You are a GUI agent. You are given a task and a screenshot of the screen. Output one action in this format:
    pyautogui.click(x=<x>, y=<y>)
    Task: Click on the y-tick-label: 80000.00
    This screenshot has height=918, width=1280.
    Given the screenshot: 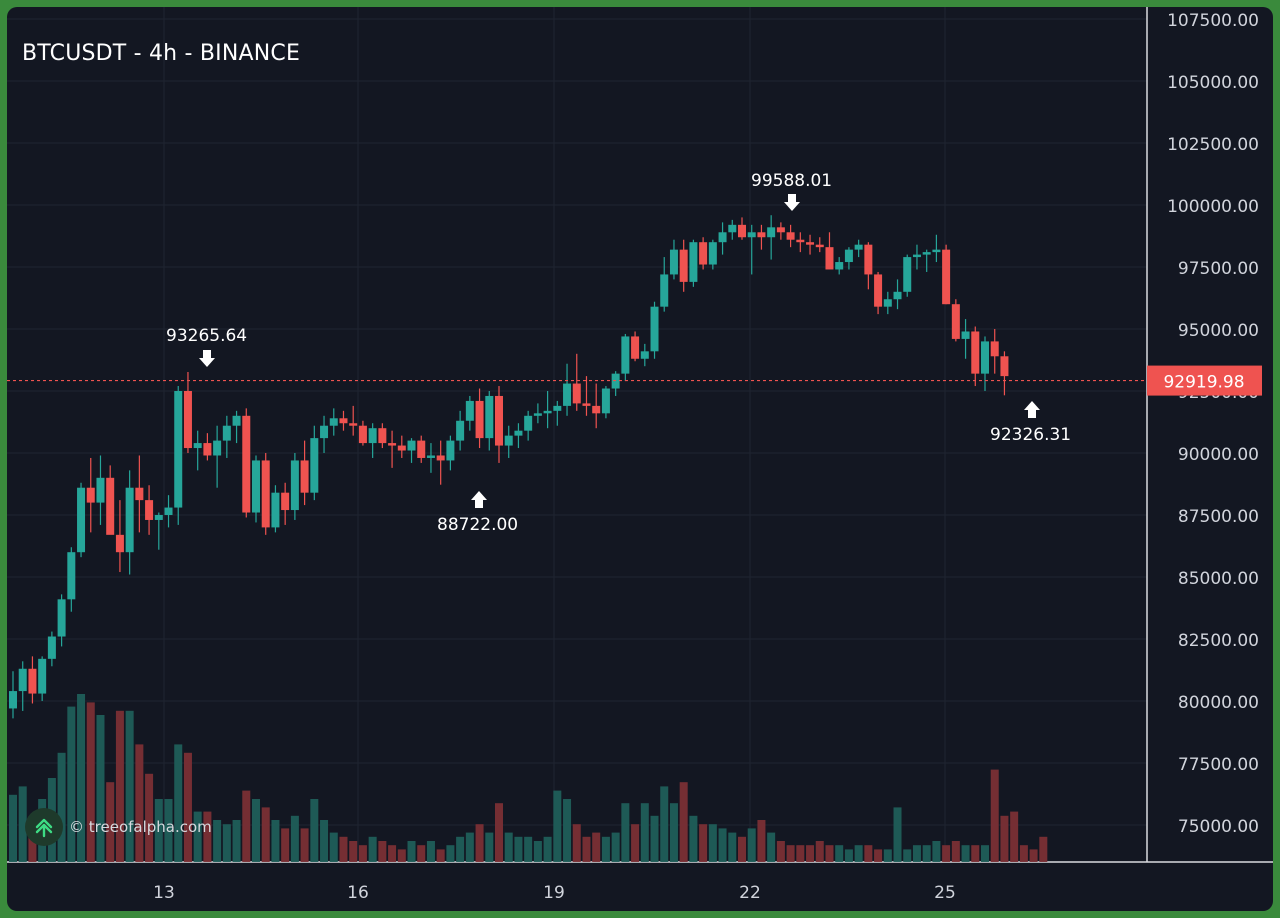 What is the action you would take?
    pyautogui.click(x=1218, y=703)
    